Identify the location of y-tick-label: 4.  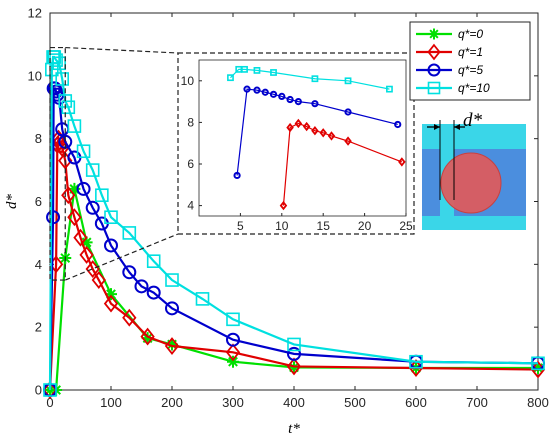
(38, 264).